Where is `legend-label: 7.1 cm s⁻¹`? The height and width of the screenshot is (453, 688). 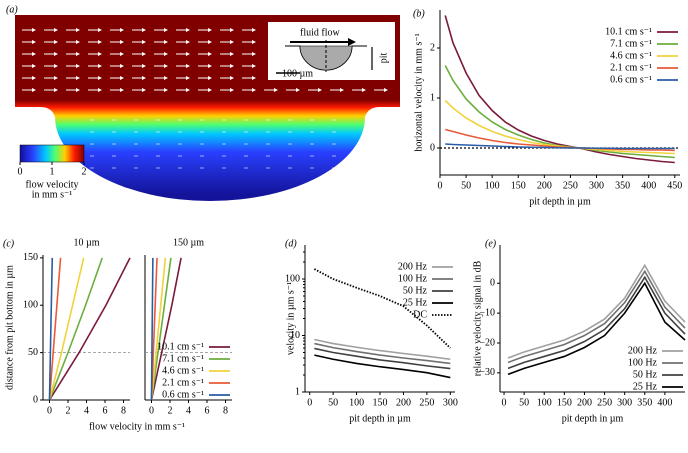
legend-label: 7.1 cm s⁻¹ is located at coordinates (631, 43).